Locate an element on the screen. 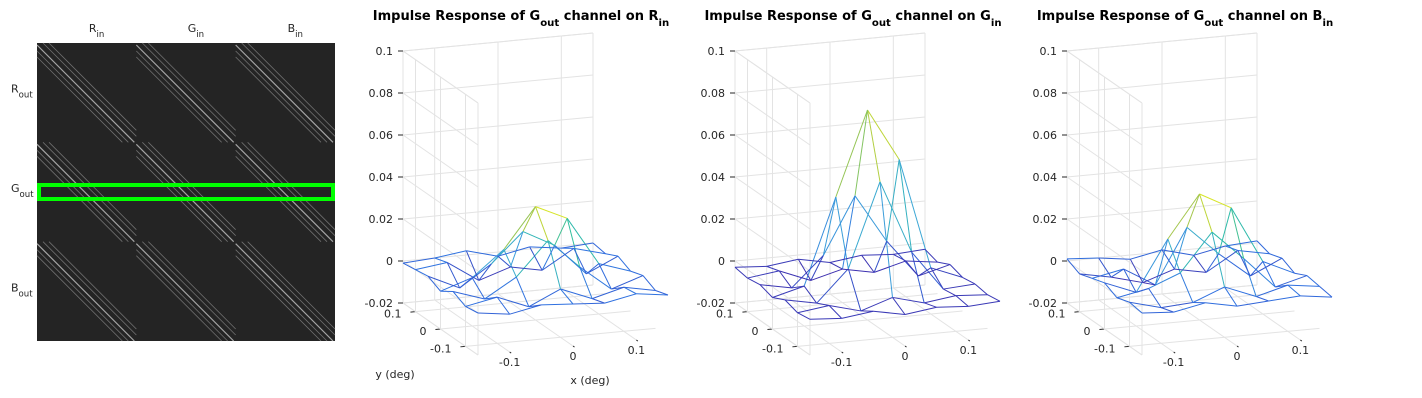 The image size is (1422, 398). y-tick-label: -0.1 is located at coordinates (1104, 348).